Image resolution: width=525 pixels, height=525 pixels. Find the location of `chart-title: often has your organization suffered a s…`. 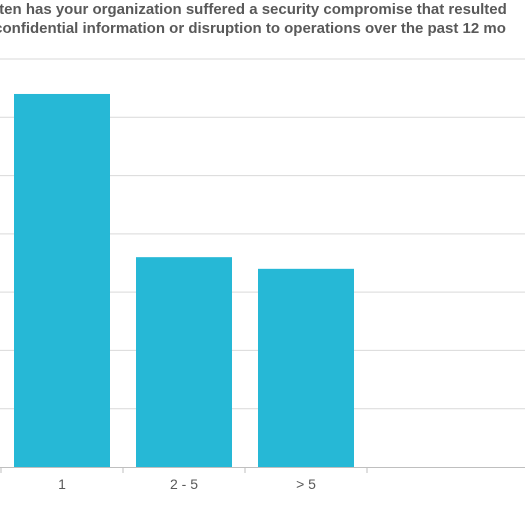

chart-title: often has your organization suffered a s… is located at coordinates (262, 19).